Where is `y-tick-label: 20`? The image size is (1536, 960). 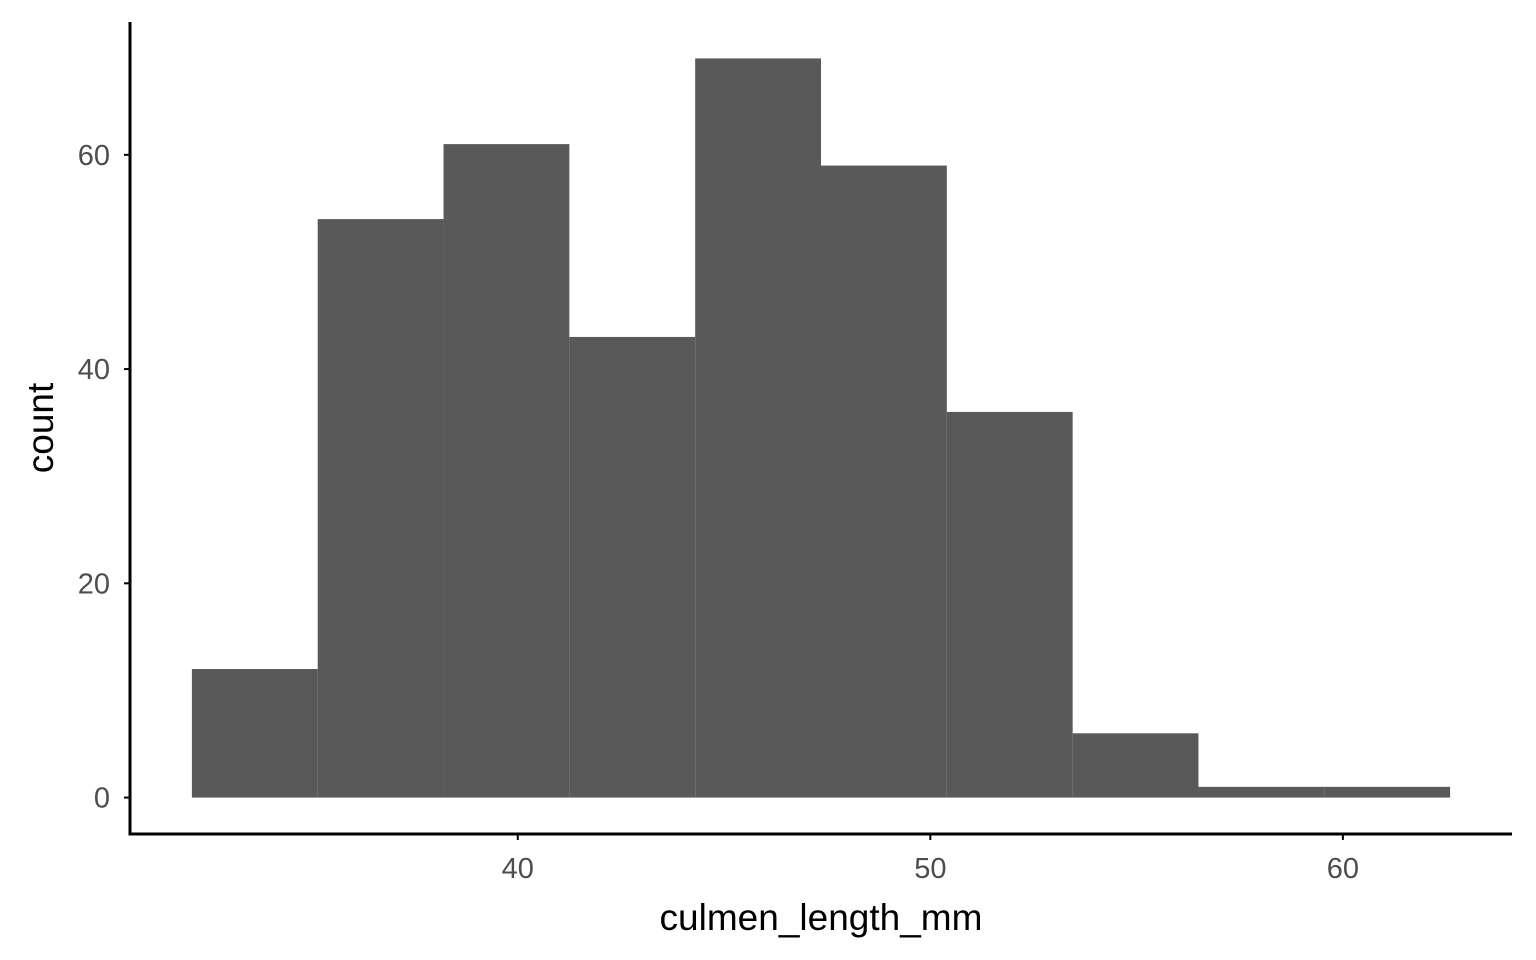 y-tick-label: 20 is located at coordinates (94, 584).